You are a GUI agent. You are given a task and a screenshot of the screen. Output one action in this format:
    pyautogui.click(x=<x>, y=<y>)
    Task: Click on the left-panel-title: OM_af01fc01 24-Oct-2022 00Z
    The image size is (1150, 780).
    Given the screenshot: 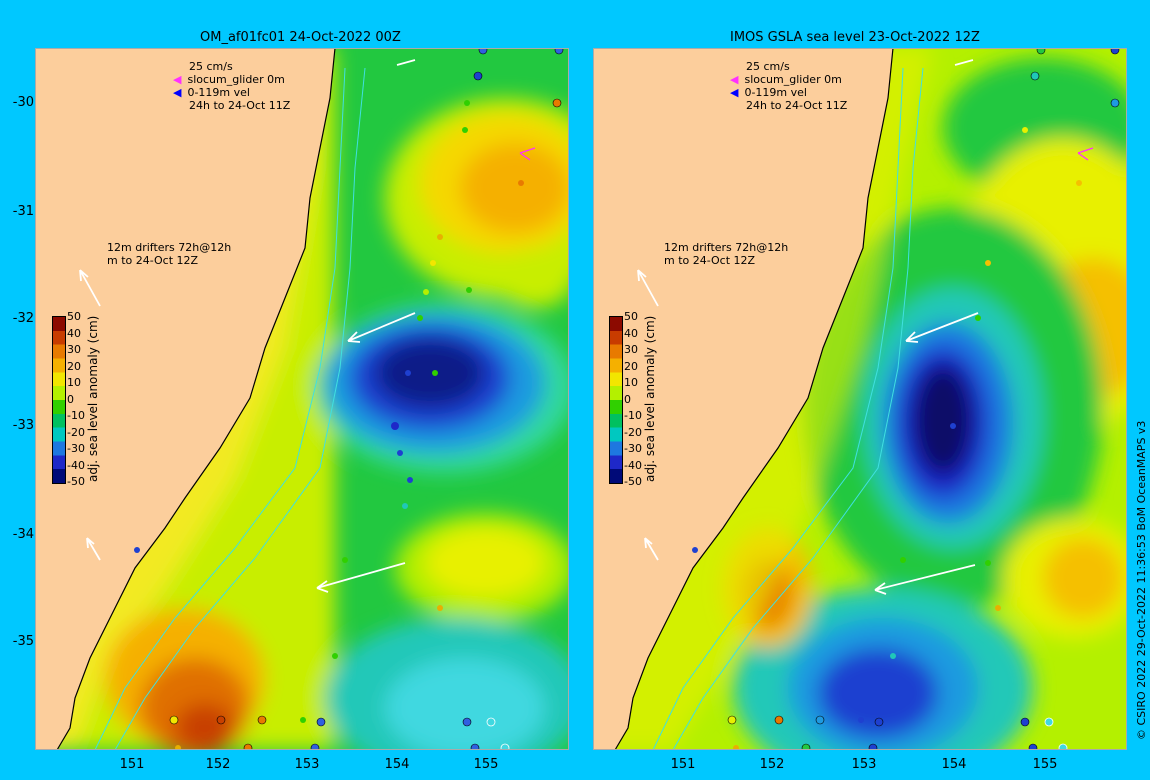 What is the action you would take?
    pyautogui.click(x=300, y=37)
    